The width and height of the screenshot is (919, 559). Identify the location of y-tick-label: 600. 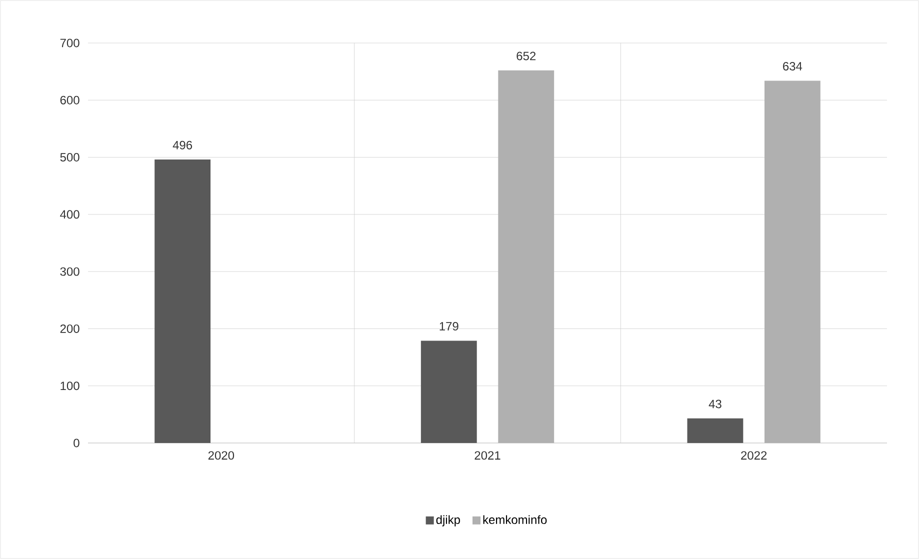
(70, 100).